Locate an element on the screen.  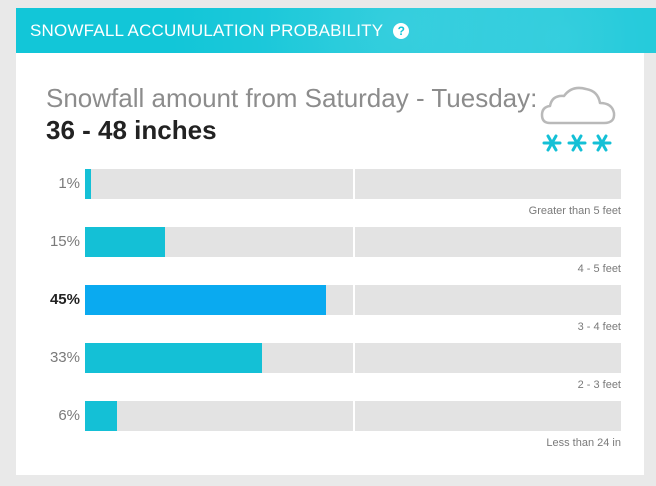
probability-row: 1% Greater than 5 feet is located at coordinates (330, 198).